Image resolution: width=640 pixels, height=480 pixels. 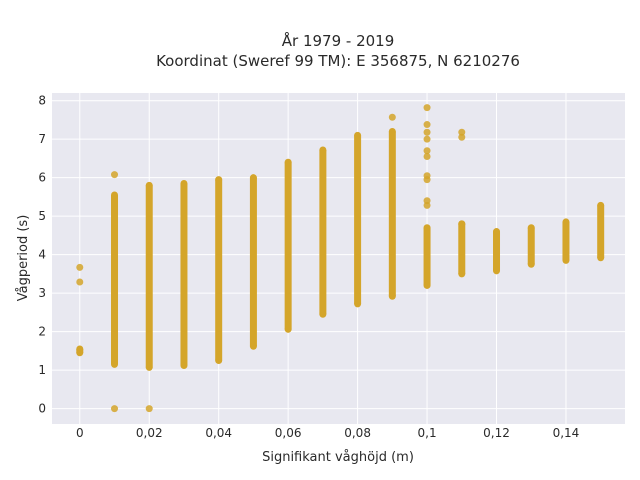 What do you see at coordinates (288, 433) in the screenshot?
I see `x-tick-label: 0,06` at bounding box center [288, 433].